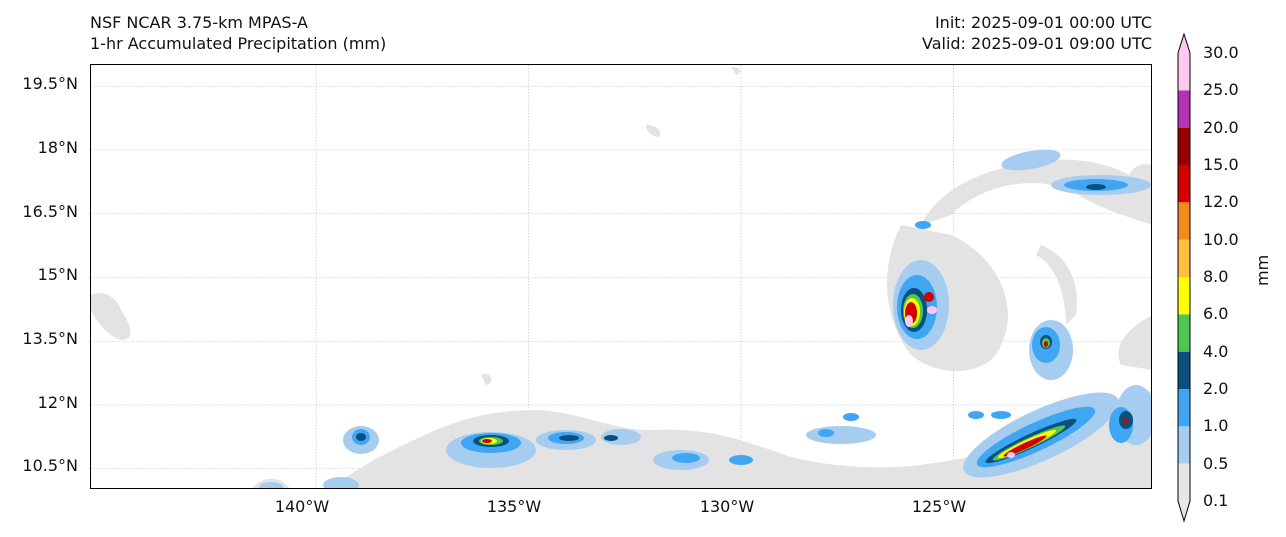 This screenshot has width=1286, height=537. Describe the element at coordinates (238, 43) in the screenshot. I see `field-title: 1-hr Accumulated Precipitation (mm)` at that location.